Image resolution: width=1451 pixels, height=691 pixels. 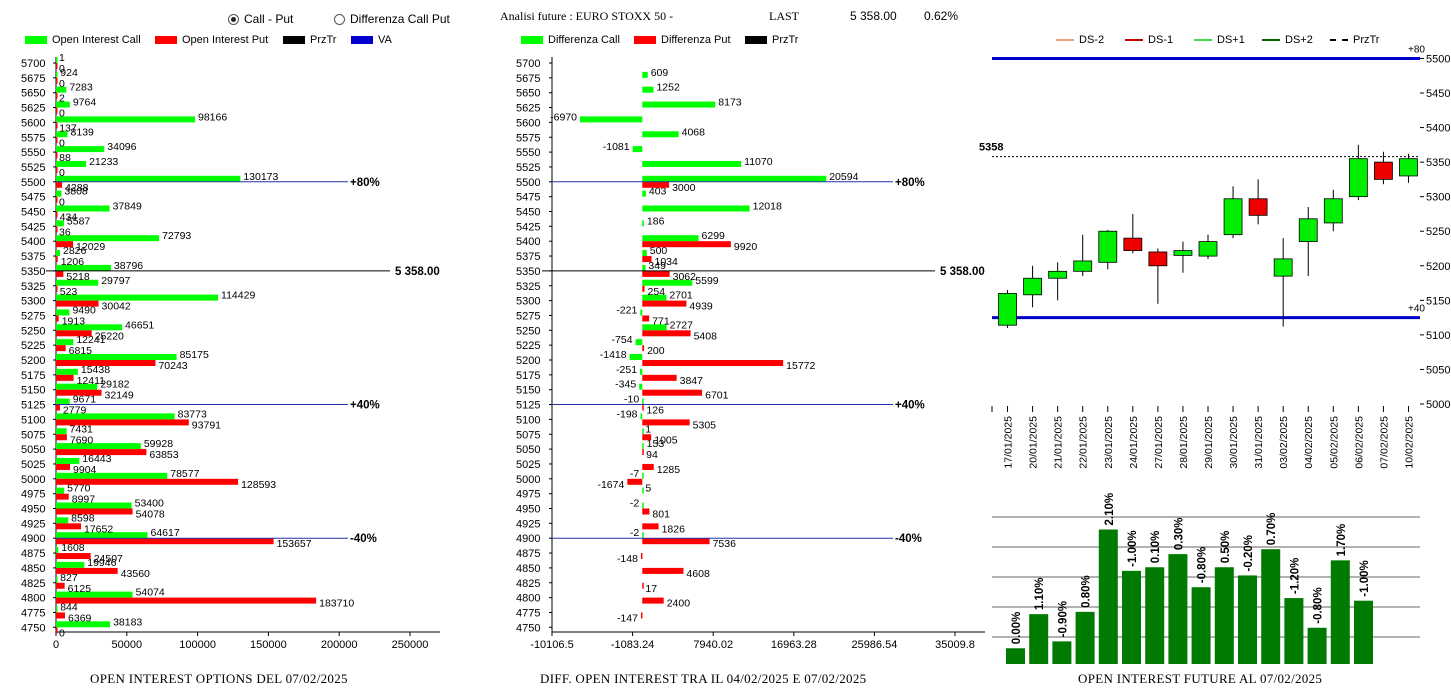 I want to click on legend-label: DS-1, so click(x=1161, y=40).